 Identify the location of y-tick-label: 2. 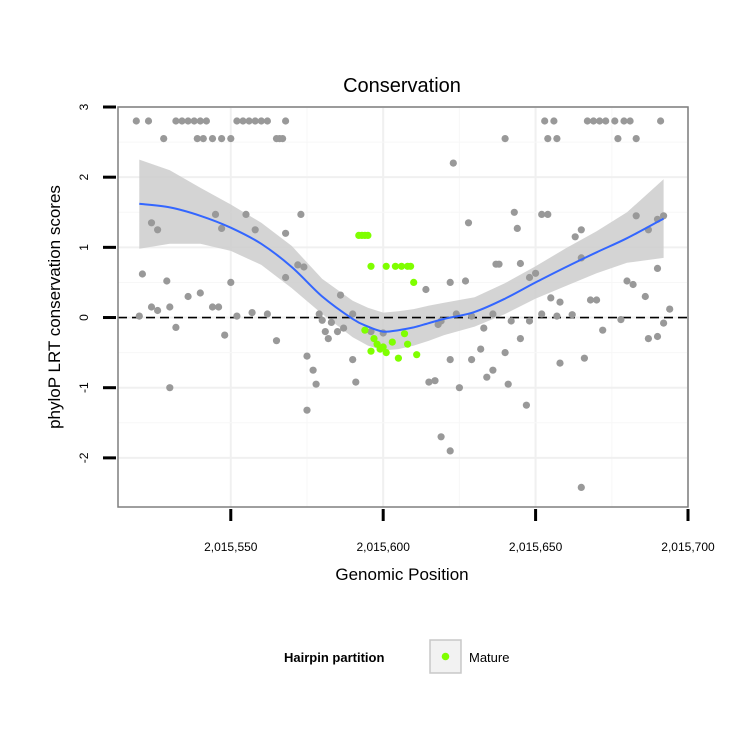
(84, 177).